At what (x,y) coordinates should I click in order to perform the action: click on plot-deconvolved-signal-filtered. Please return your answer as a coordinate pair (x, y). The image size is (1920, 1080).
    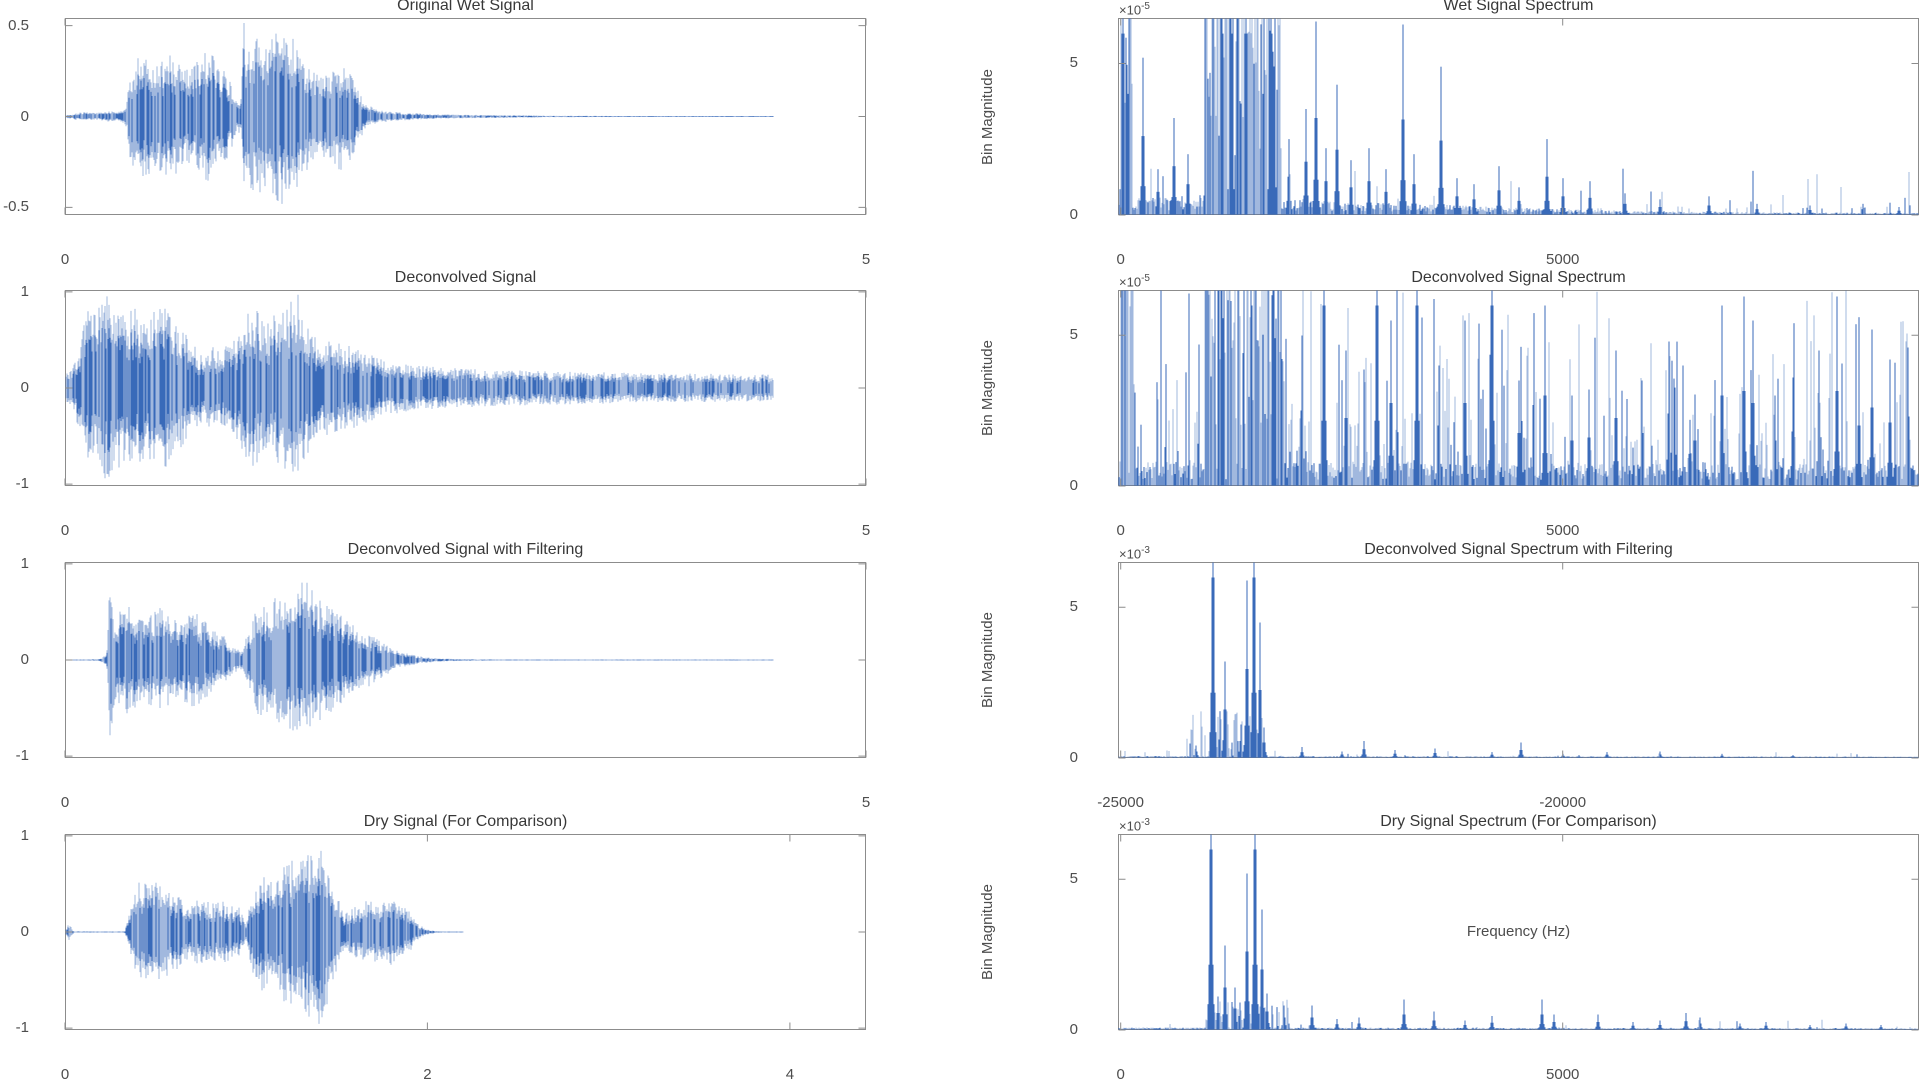
    Looking at the image, I should click on (465, 660).